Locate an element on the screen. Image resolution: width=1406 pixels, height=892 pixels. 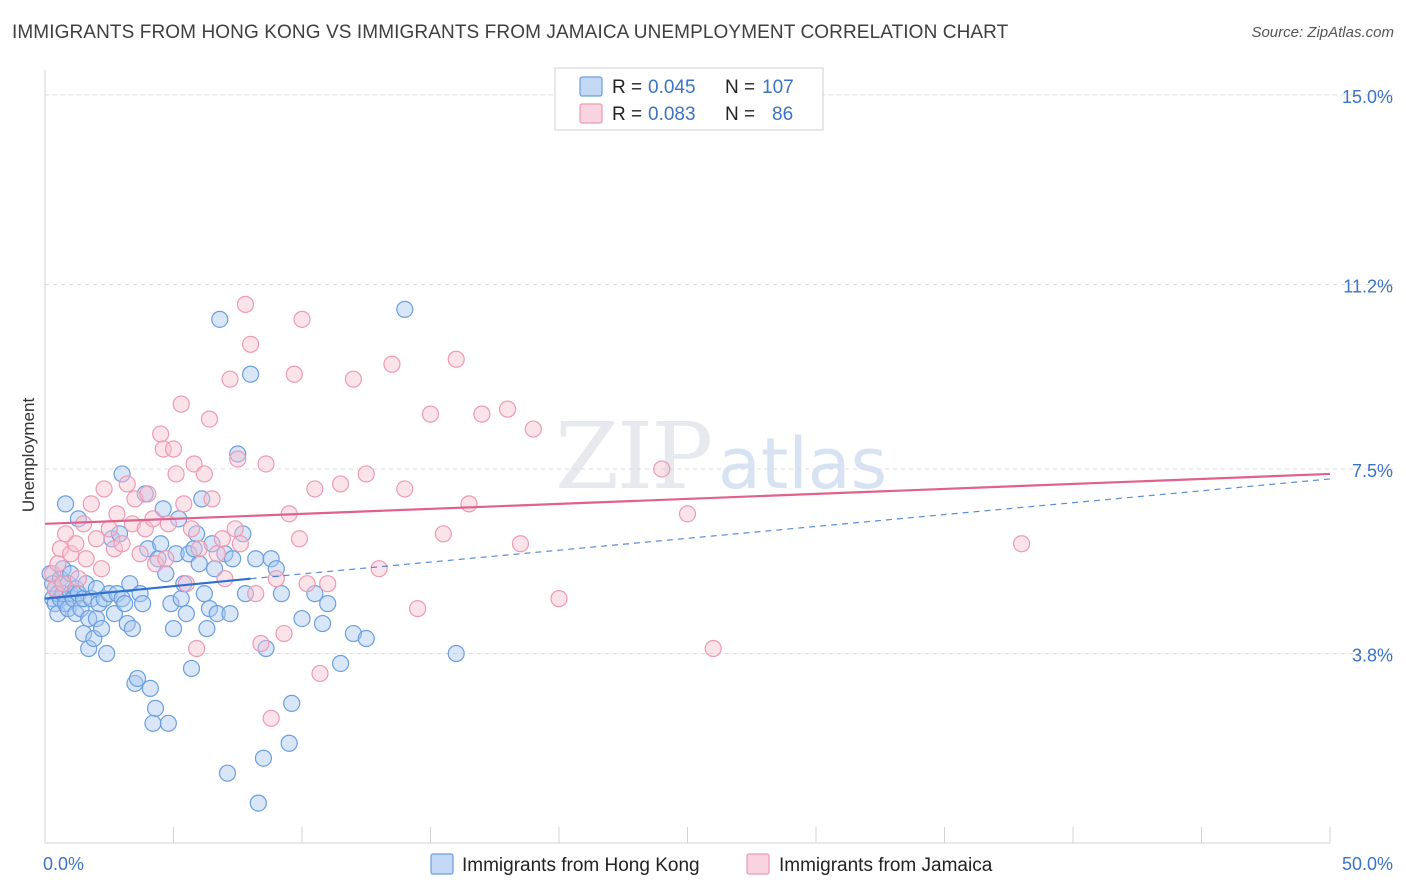
source-label: Source: ZipAtlas.com is located at coordinates (1322, 32).